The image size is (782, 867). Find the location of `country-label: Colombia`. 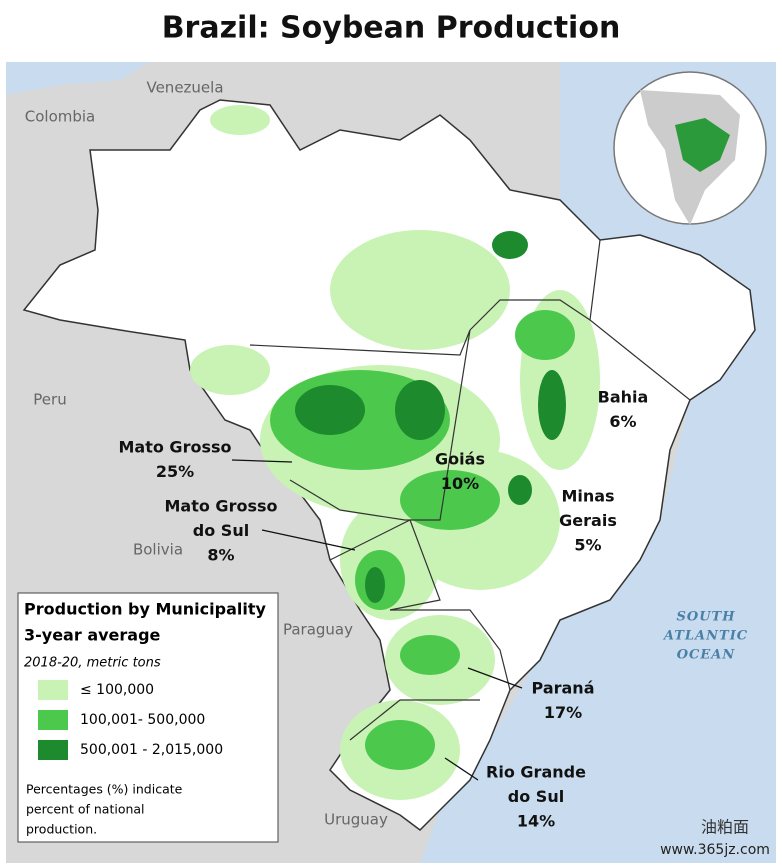

country-label: Colombia is located at coordinates (60, 117).